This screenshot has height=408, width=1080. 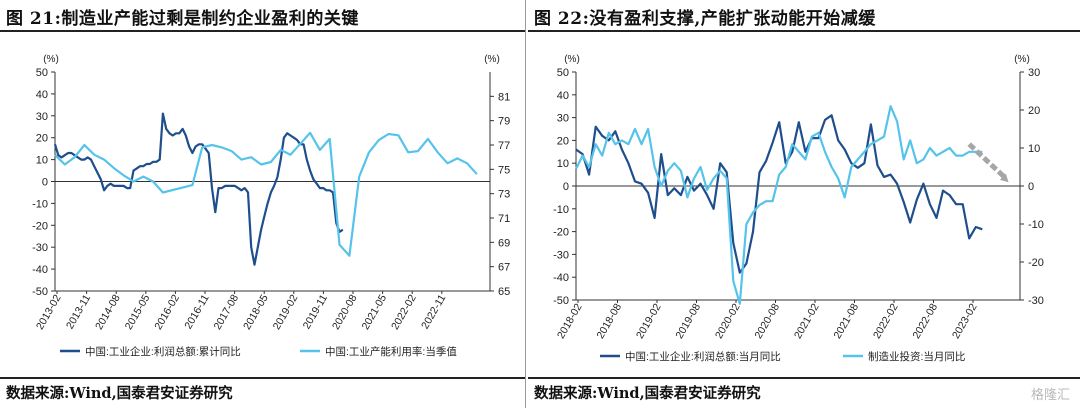 I want to click on y-right-tick-label: 75, so click(x=504, y=170).